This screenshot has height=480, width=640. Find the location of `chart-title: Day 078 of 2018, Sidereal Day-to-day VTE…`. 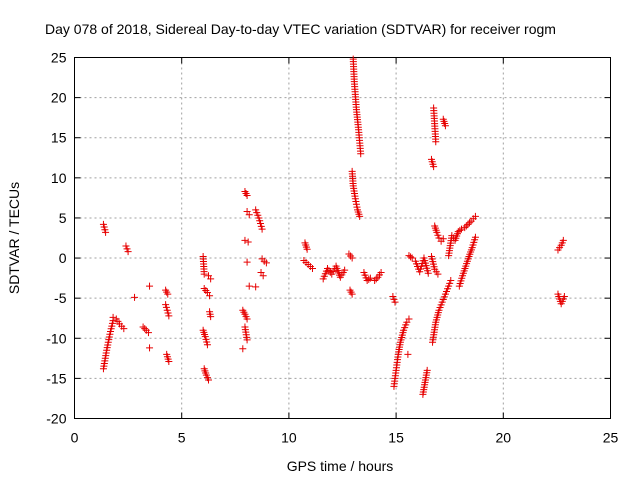

chart-title: Day 078 of 2018, Sidereal Day-to-day VTE… is located at coordinates (300, 29).